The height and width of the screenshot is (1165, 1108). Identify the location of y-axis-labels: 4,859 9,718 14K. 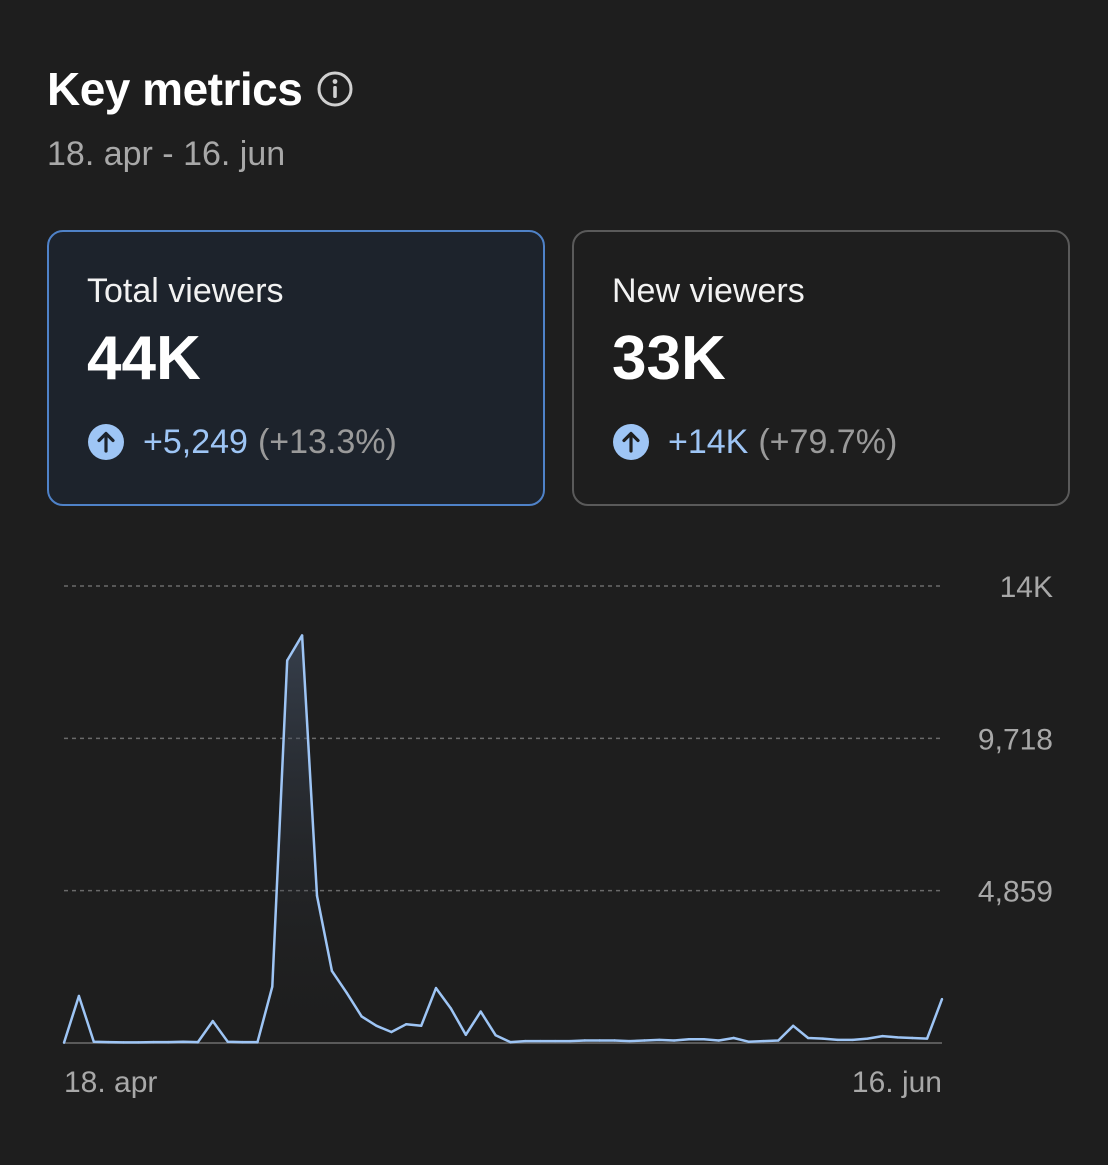
(1015, 740).